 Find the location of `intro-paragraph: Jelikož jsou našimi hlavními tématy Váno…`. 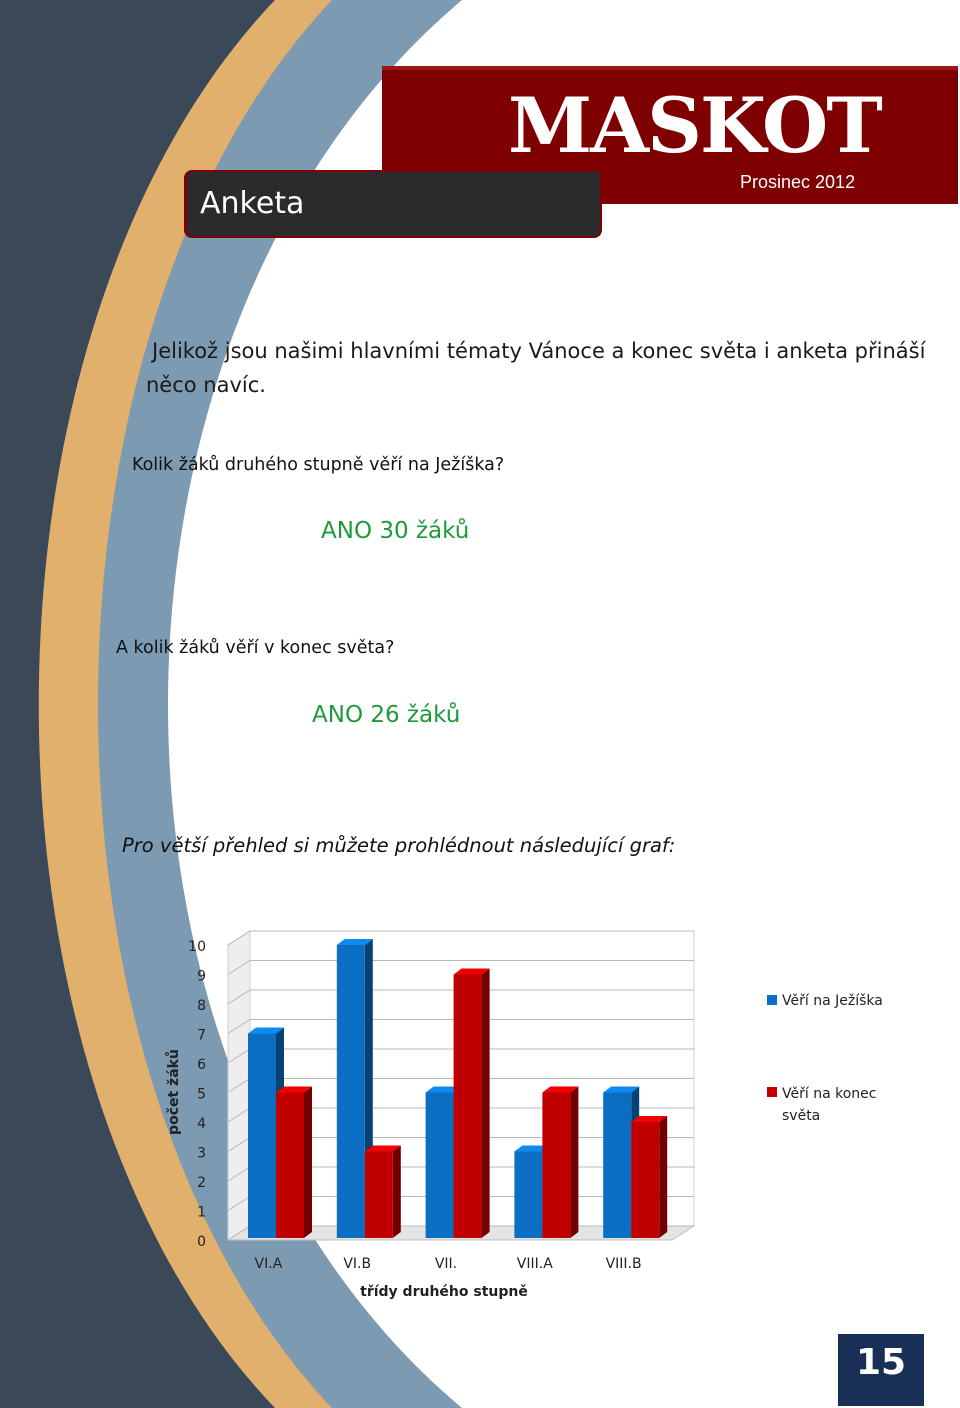

intro-paragraph: Jelikož jsou našimi hlavními tématy Váno… is located at coordinates (536, 368).